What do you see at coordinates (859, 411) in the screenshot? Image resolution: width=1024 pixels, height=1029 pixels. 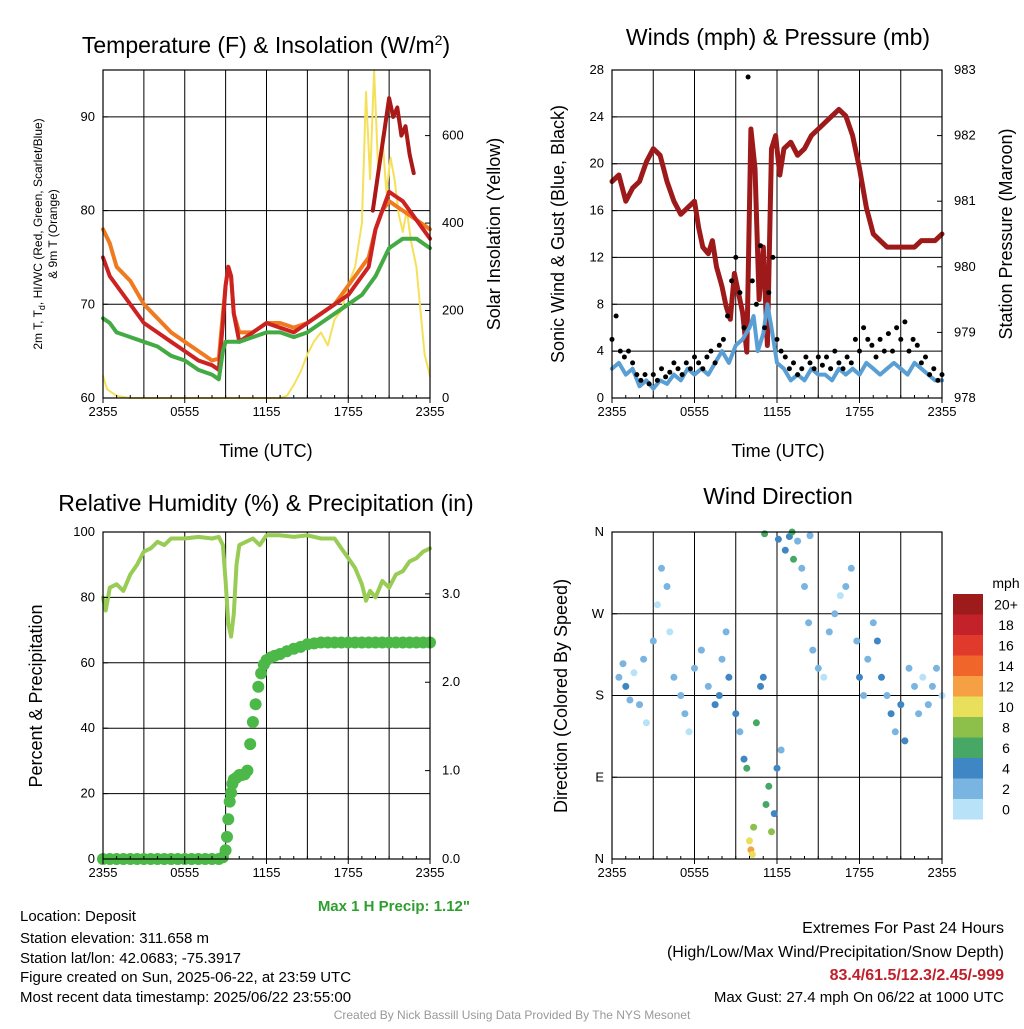 I see `x-tick-label: 1755` at bounding box center [859, 411].